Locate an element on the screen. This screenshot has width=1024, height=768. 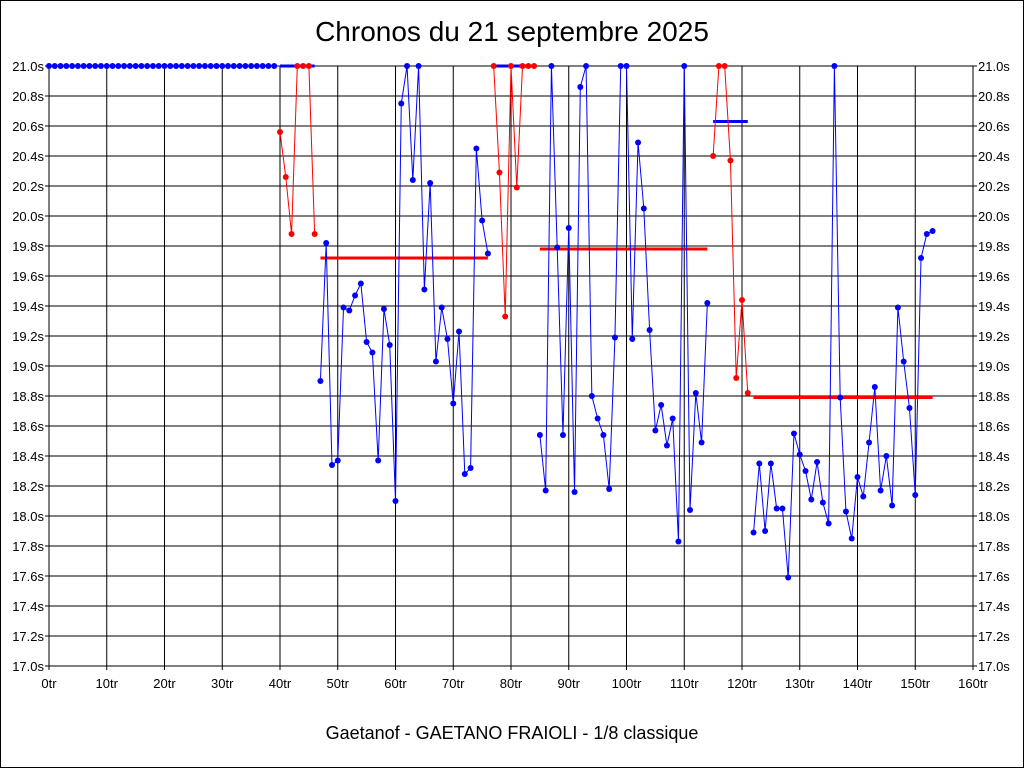
x-tick-label: 90tr is located at coordinates (569, 683).